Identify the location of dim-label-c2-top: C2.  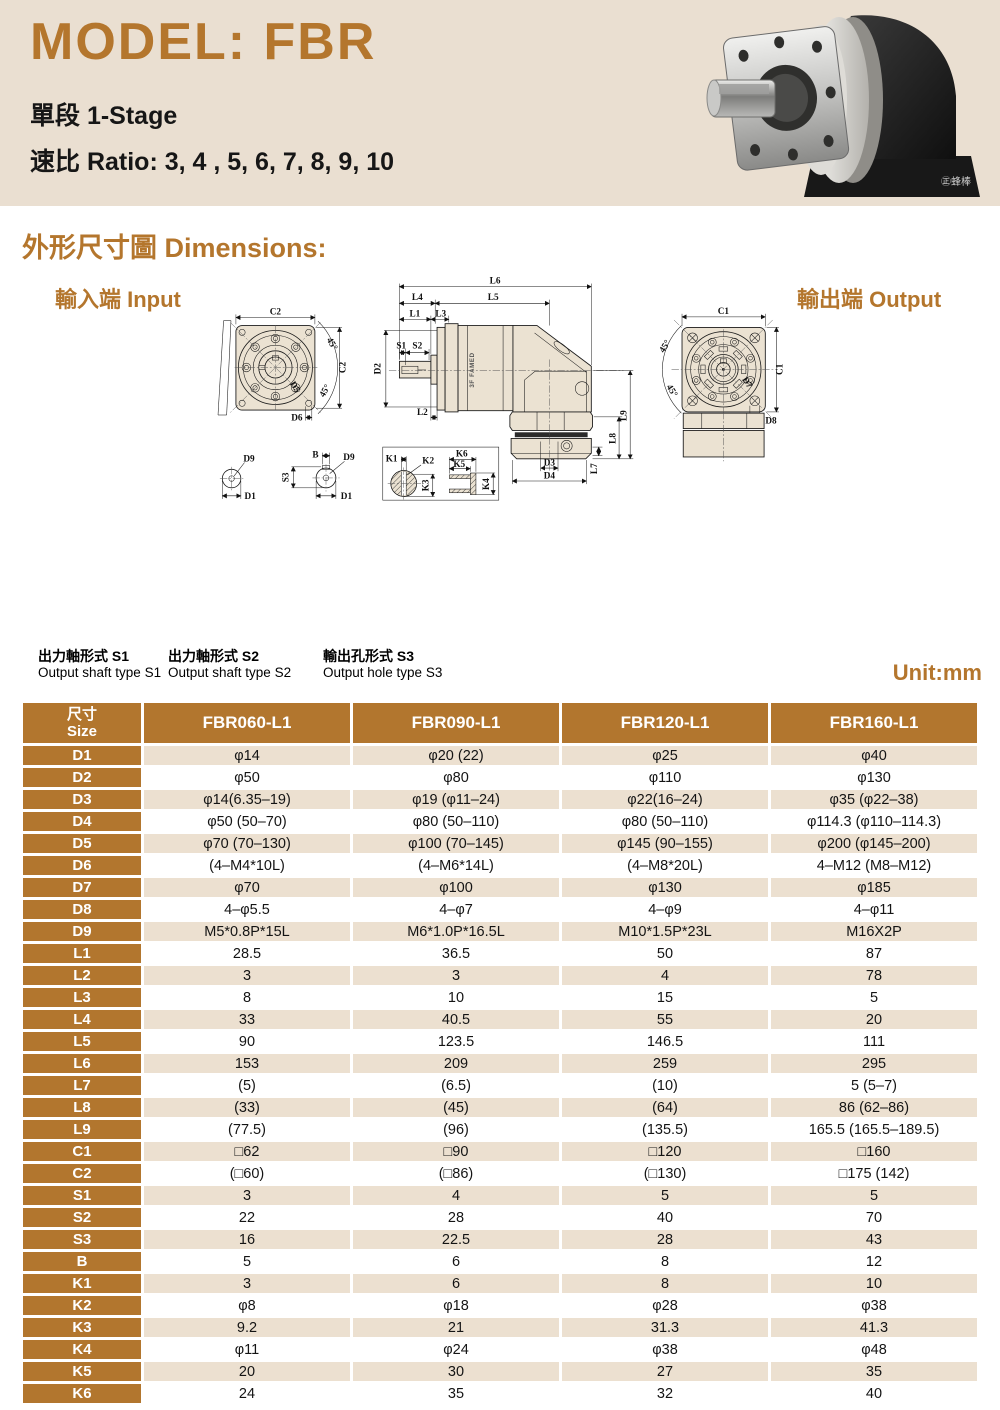
(276, 312).